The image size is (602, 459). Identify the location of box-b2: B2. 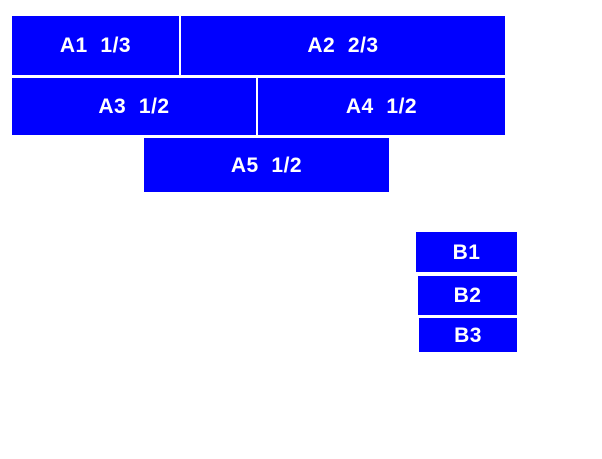
(467, 295).